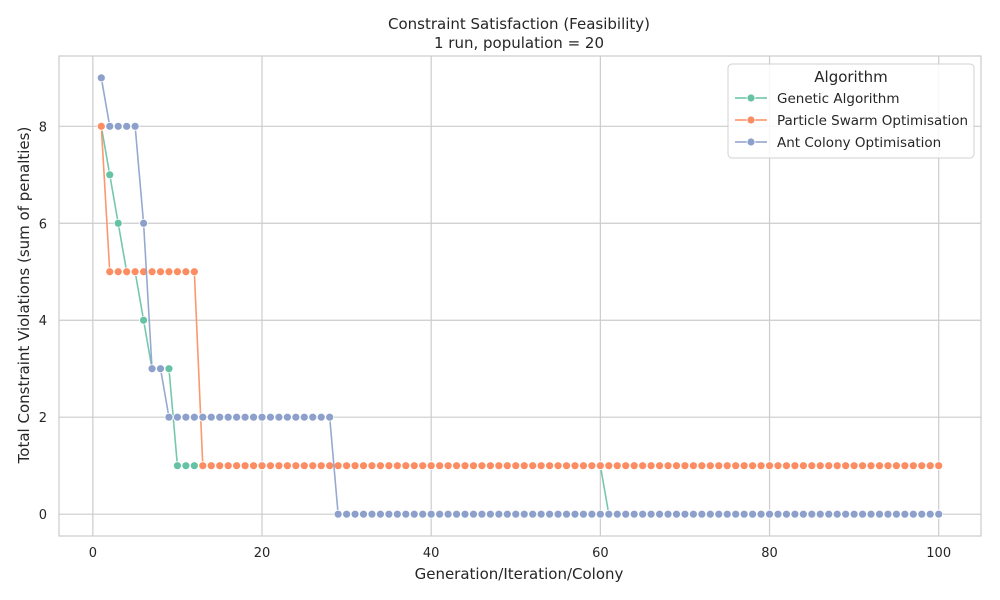 The width and height of the screenshot is (1000, 600). I want to click on chart-subtitle: 1 run, population = 20, so click(519, 43).